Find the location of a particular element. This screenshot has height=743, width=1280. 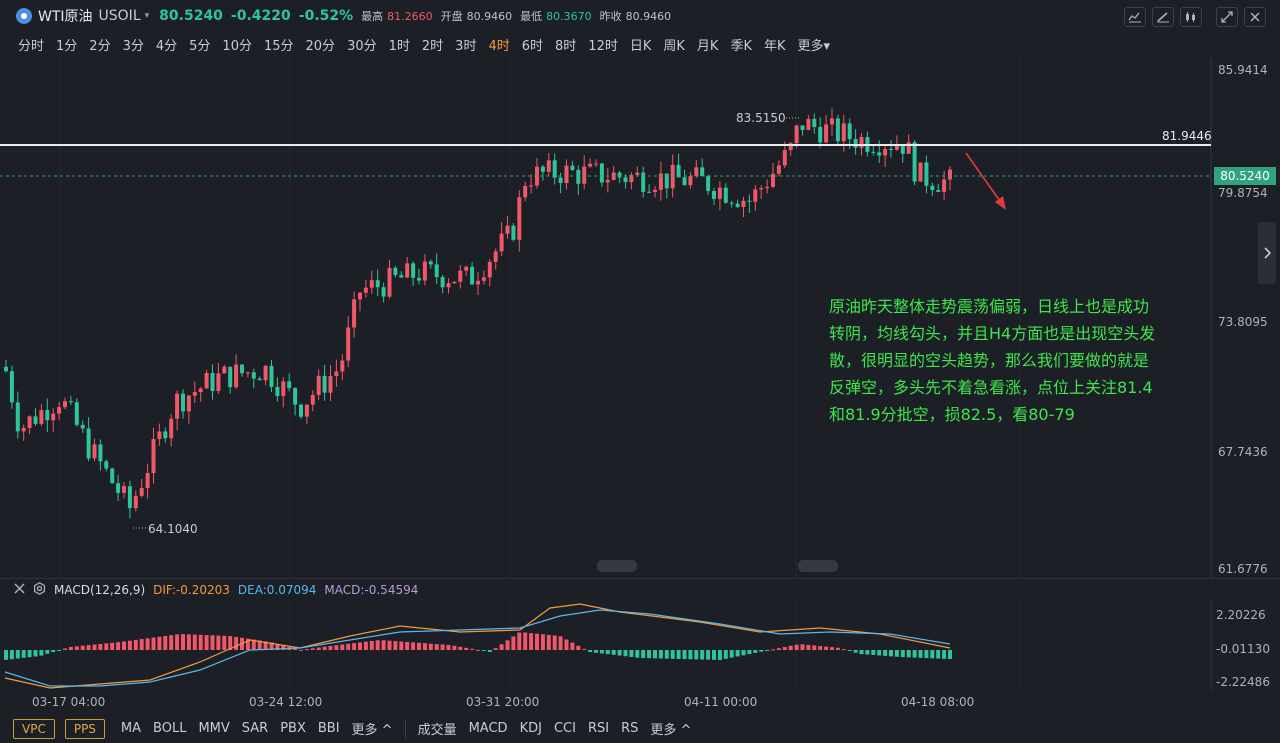

price-change: -0.4220 is located at coordinates (260, 16).